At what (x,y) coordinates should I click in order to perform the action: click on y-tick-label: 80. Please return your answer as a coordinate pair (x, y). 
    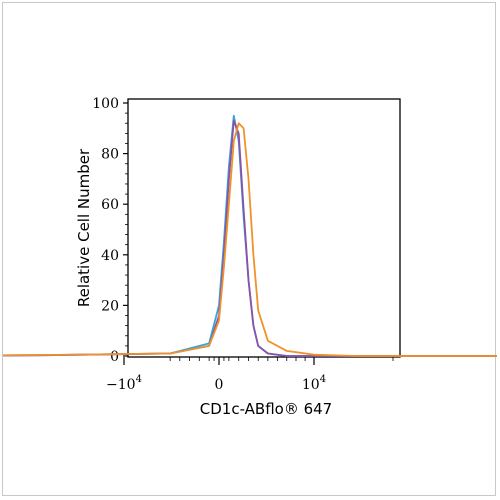
    Looking at the image, I should click on (110, 155).